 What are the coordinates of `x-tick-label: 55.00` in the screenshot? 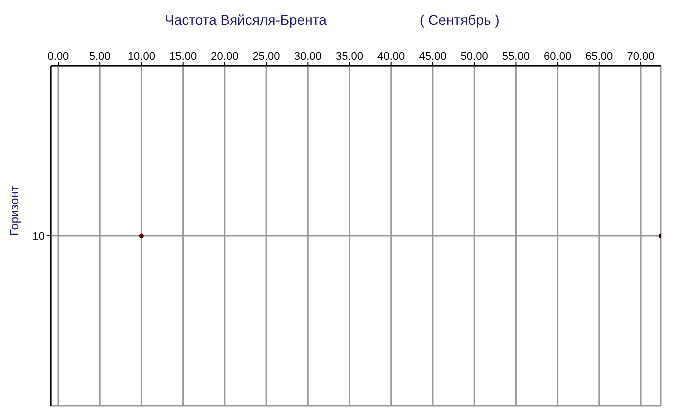 It's located at (516, 57).